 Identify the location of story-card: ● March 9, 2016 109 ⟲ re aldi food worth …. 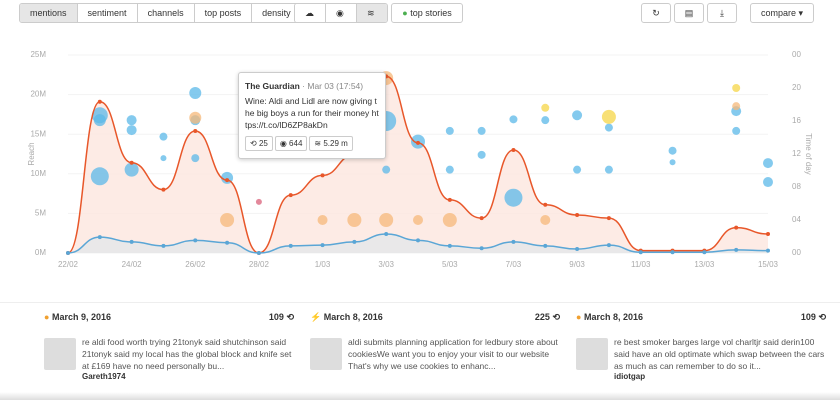
(169, 346).